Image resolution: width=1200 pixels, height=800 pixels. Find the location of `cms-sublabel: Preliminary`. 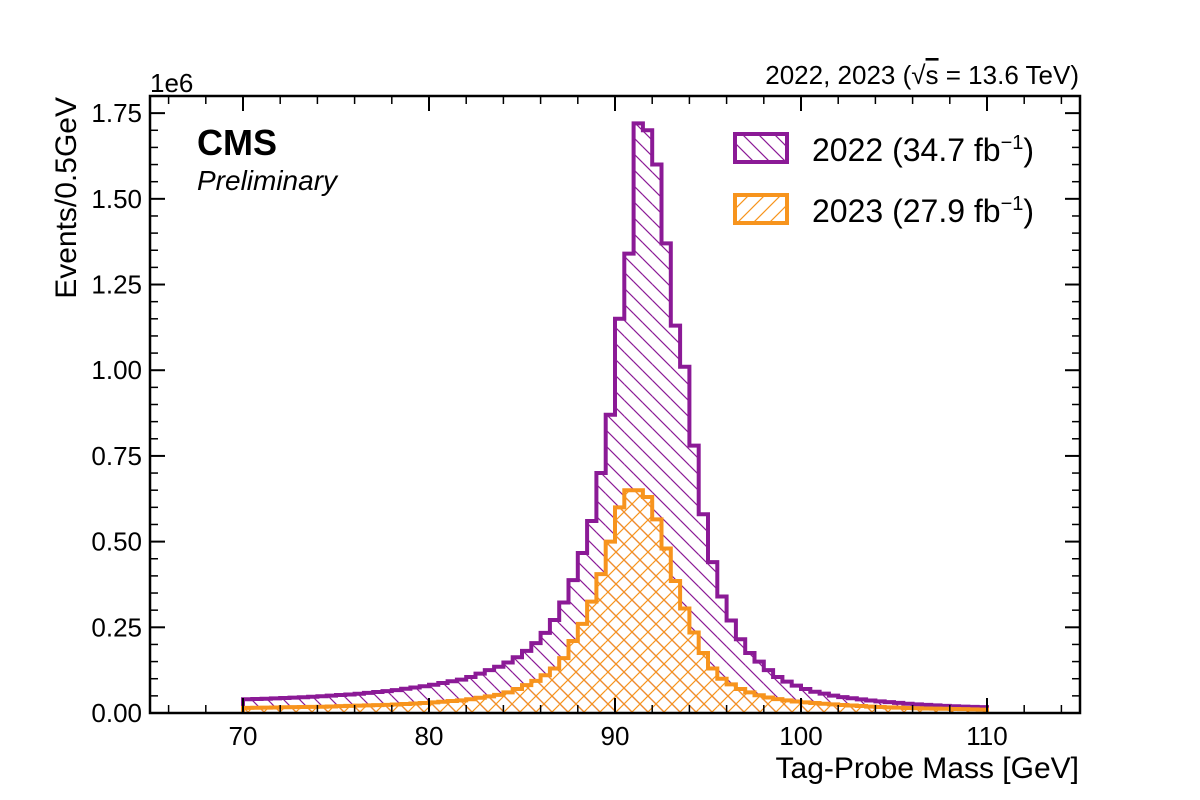

cms-sublabel: Preliminary is located at coordinates (268, 180).